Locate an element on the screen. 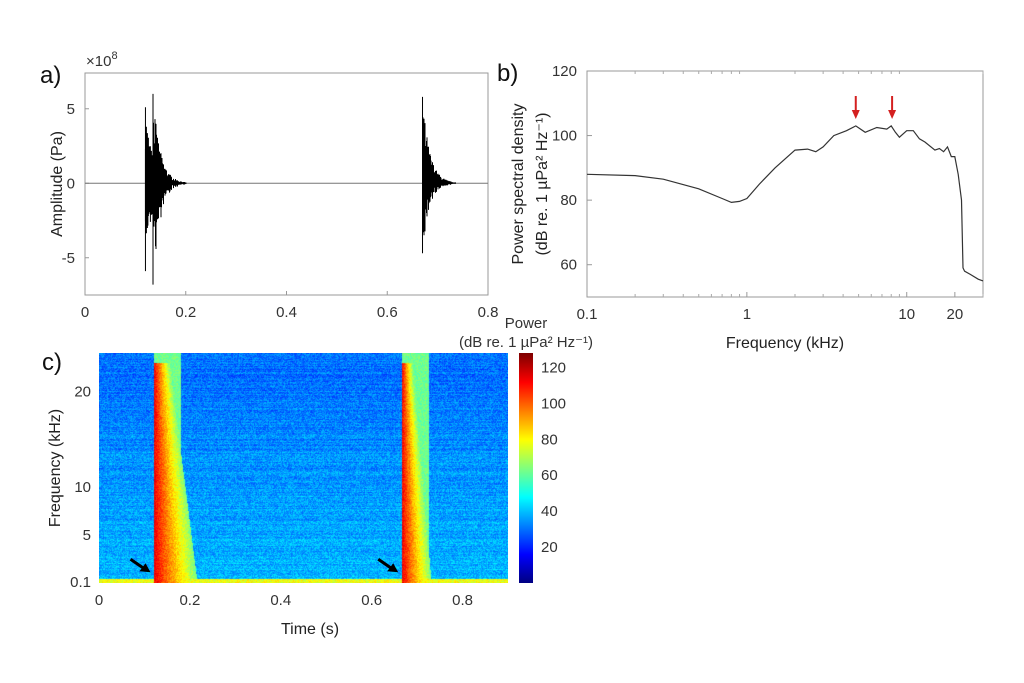 The height and width of the screenshot is (683, 1024). y-tick-label: 100 is located at coordinates (564, 136).